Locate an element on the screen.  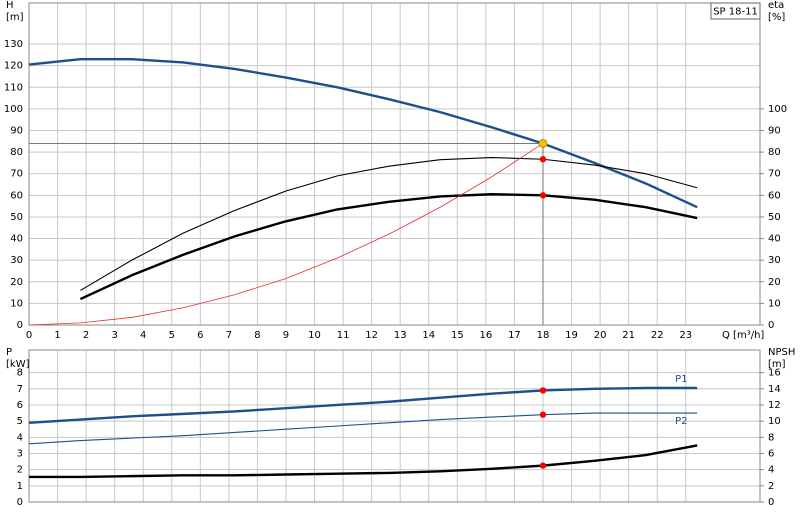
title-box is located at coordinates (735, 11).